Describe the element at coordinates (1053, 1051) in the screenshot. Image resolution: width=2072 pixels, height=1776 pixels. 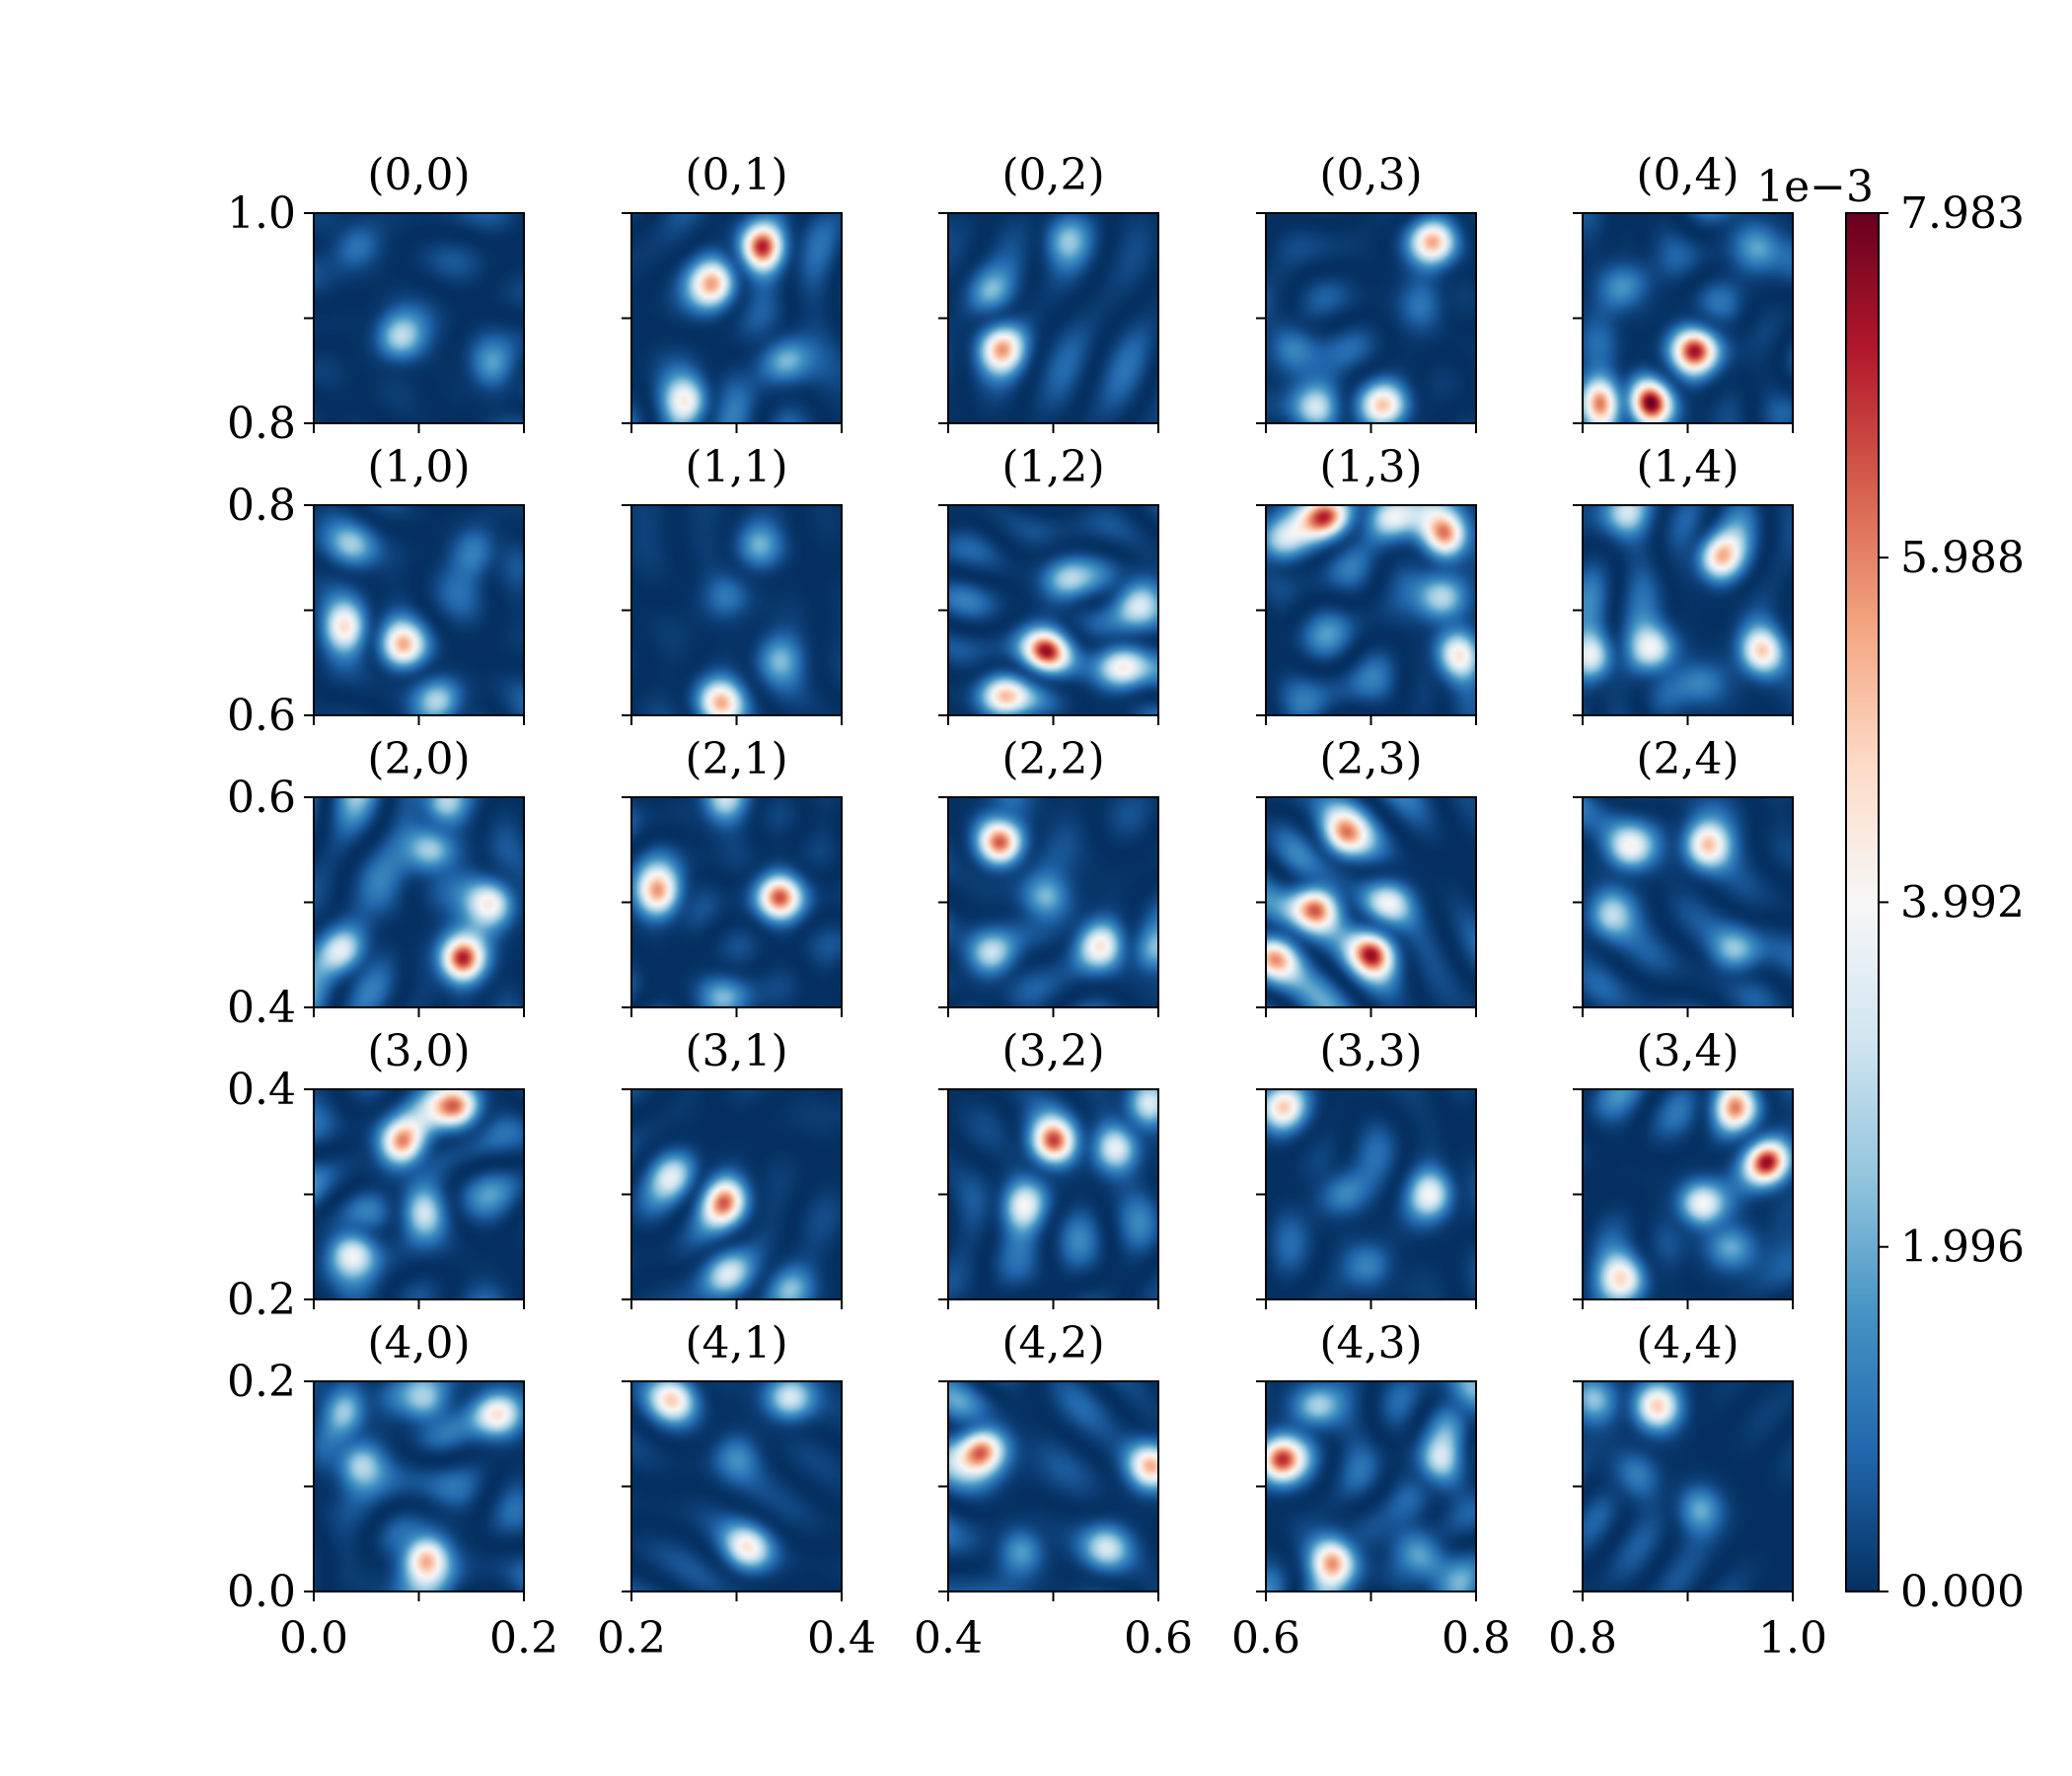
I see `panel-title: (3,2)` at that location.